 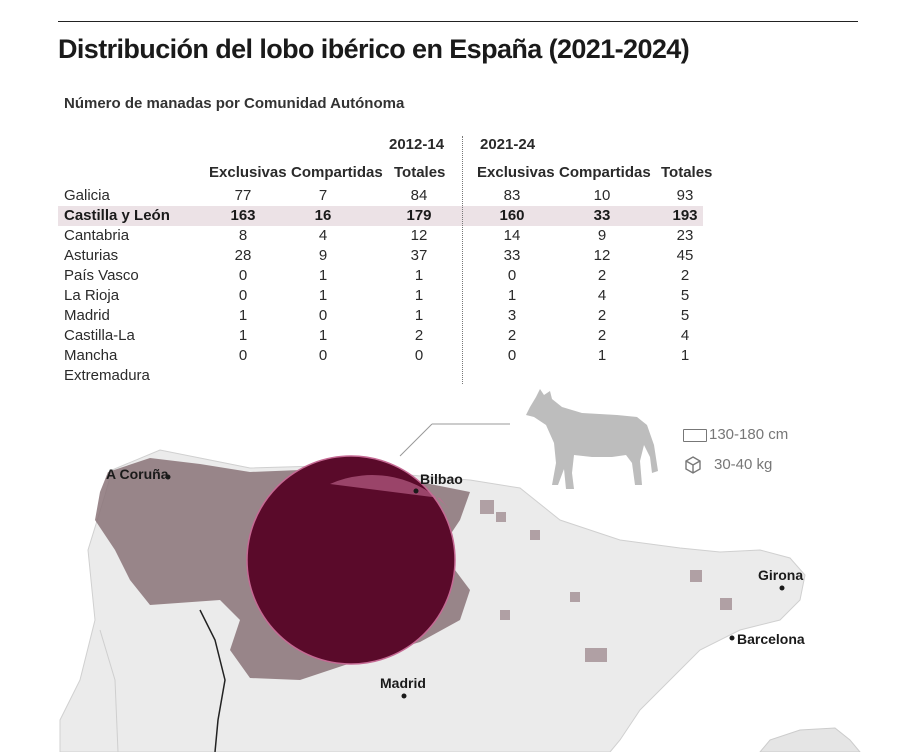 I want to click on svg-text: Girona, so click(x=780, y=575).